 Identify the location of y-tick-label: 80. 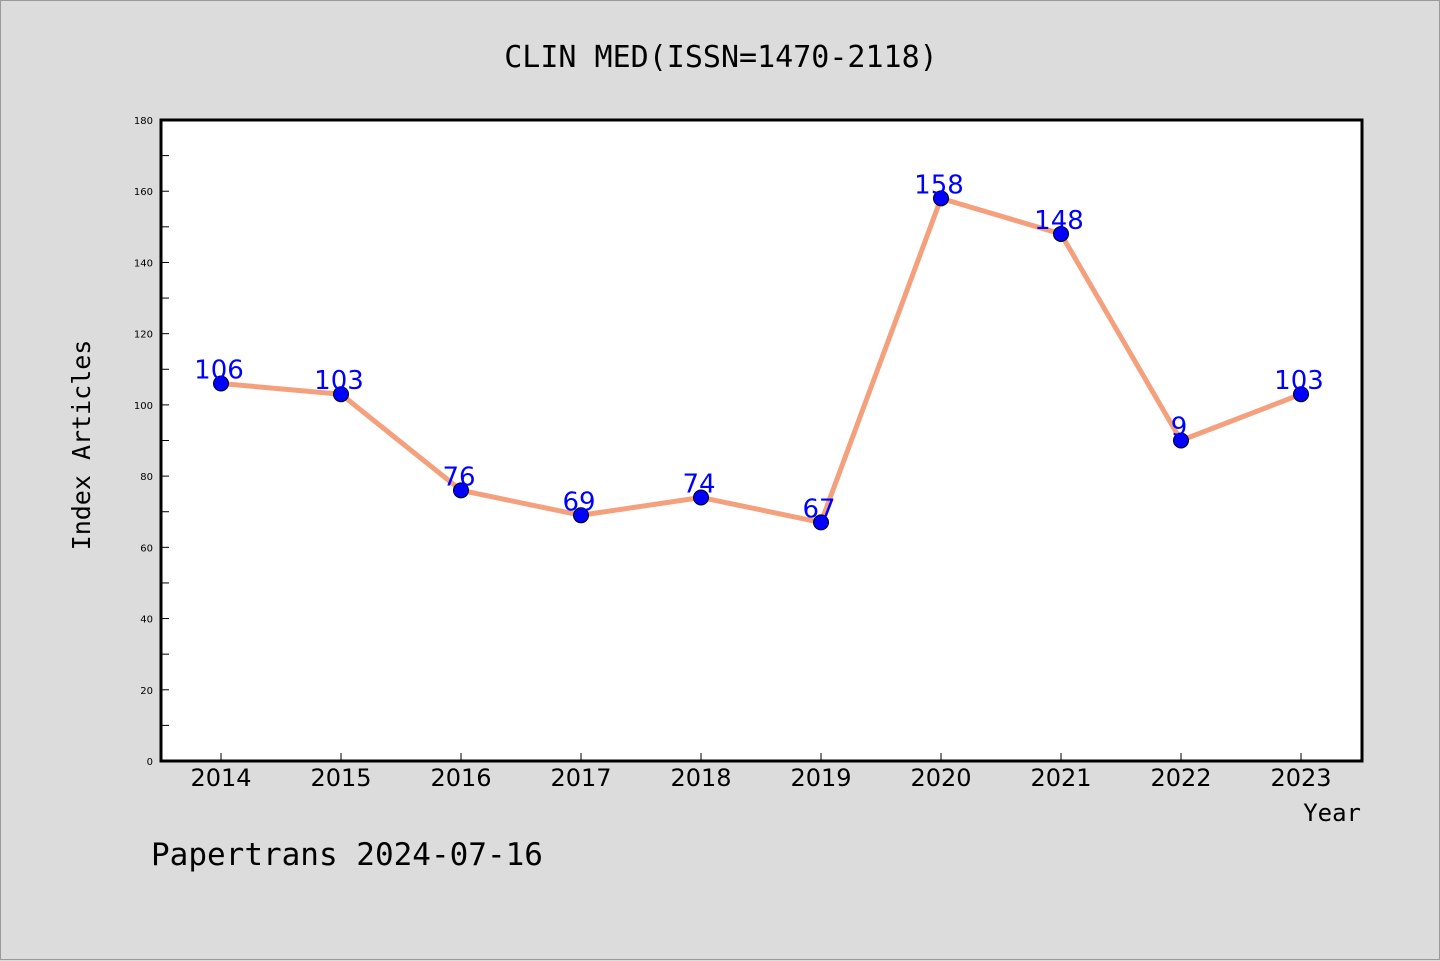
(146, 477).